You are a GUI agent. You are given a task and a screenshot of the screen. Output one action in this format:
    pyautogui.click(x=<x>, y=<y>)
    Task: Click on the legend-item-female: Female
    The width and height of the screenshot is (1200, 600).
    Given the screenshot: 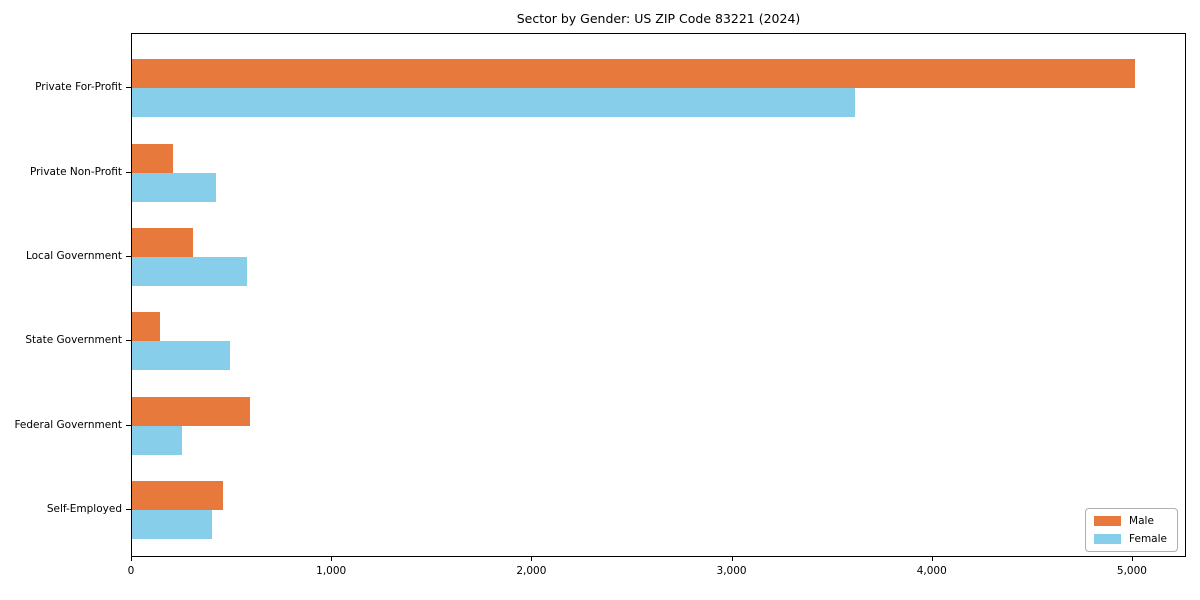 What is the action you would take?
    pyautogui.click(x=1130, y=539)
    